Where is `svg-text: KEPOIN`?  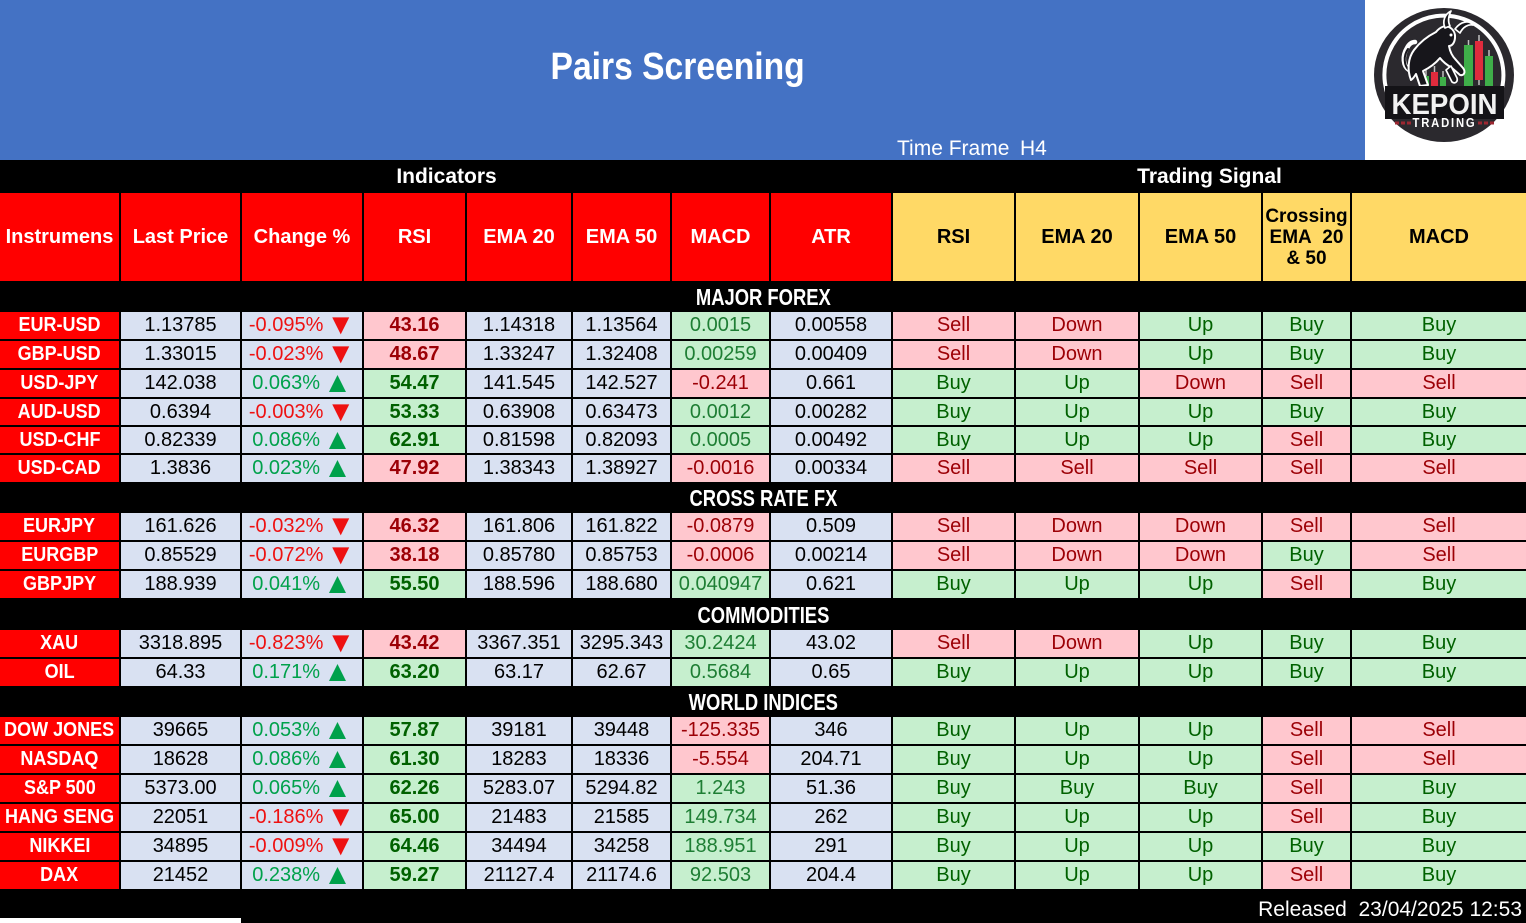 svg-text: KEPOIN is located at coordinates (1445, 105).